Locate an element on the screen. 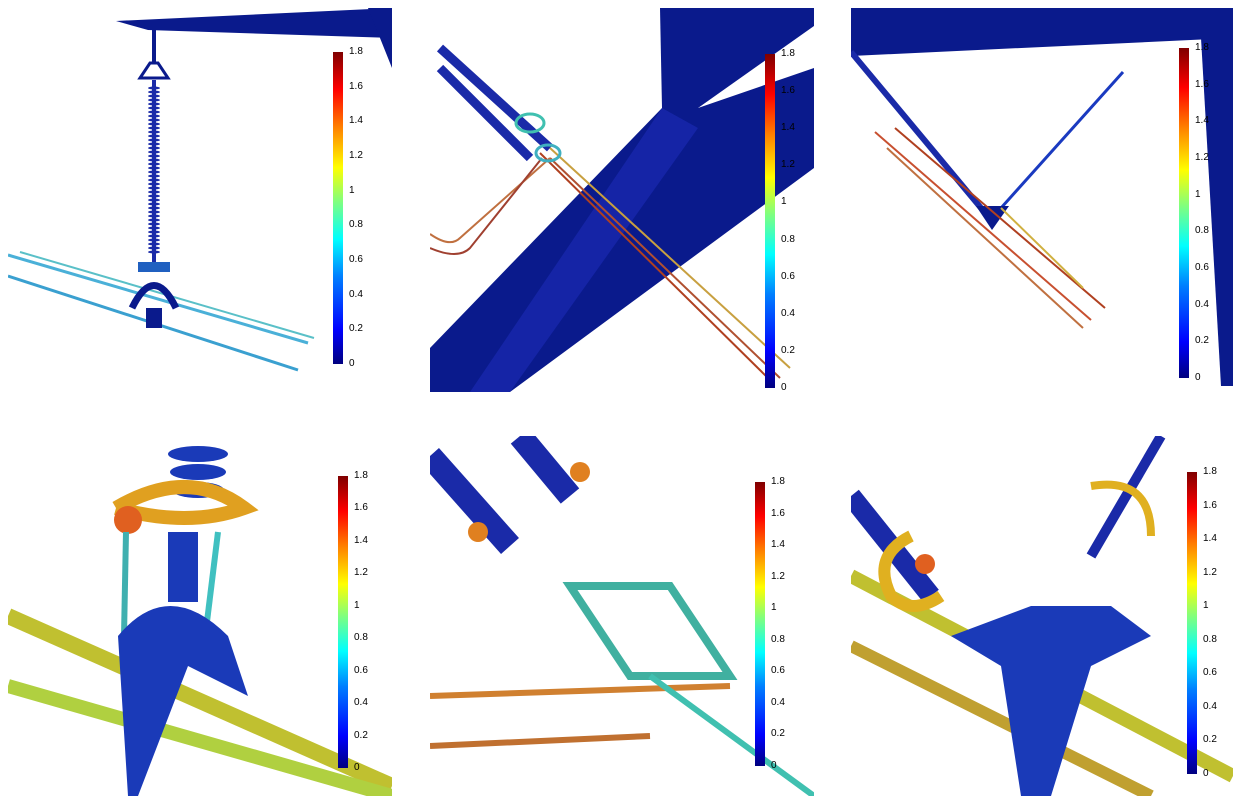 The image size is (1233, 796). tension-string-detail-scene is located at coordinates (622, 616).